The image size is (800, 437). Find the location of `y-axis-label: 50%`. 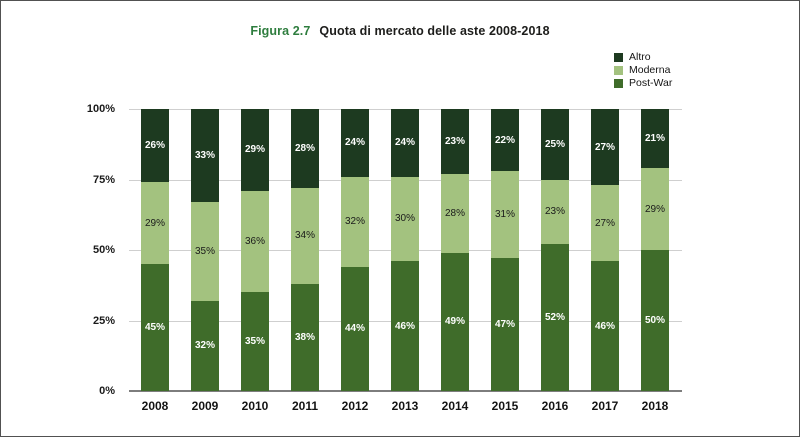

y-axis-label: 50% is located at coordinates (103, 250).